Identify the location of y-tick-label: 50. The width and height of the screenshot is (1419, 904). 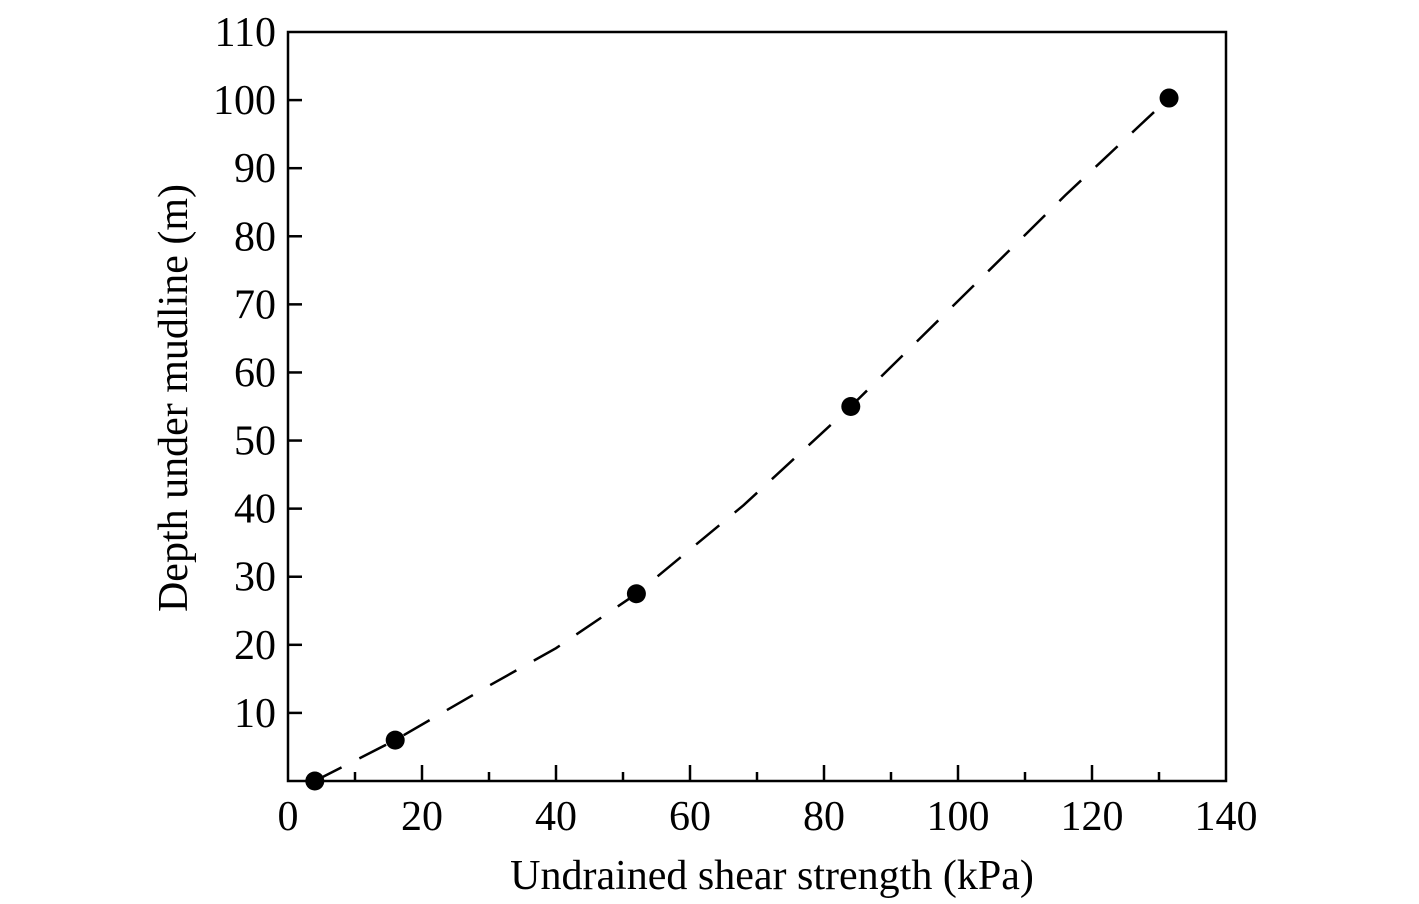
(255, 442).